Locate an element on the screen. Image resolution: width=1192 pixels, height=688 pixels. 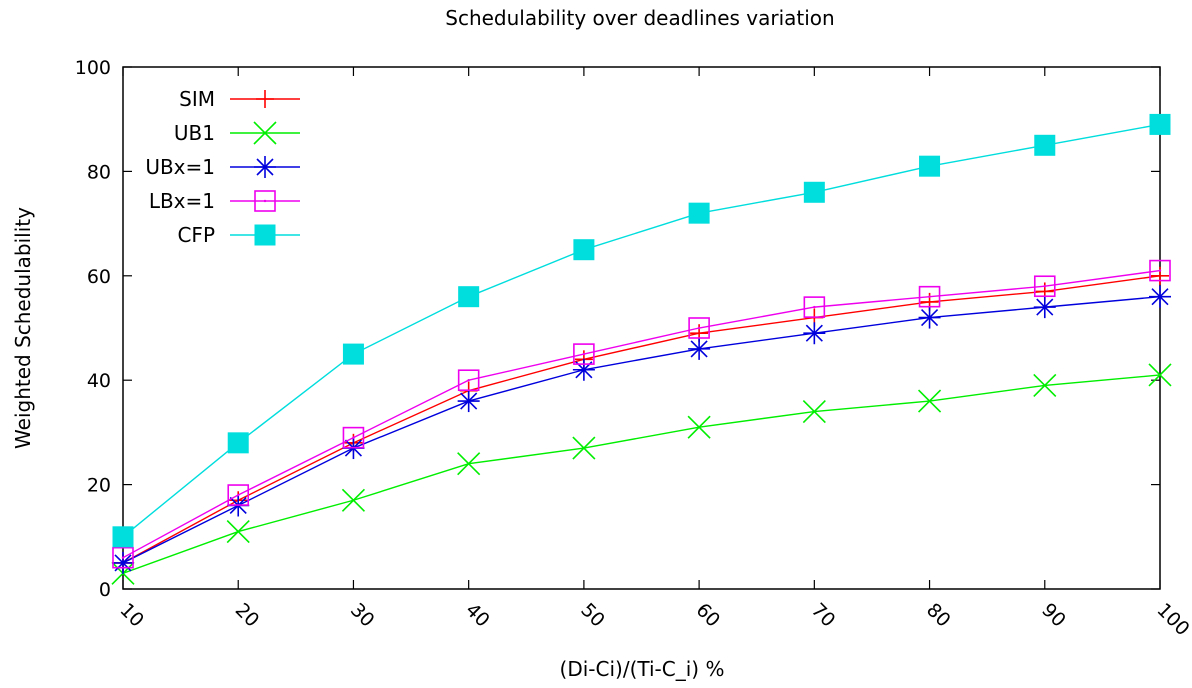
y-tick-label: 0 is located at coordinates (105, 590).